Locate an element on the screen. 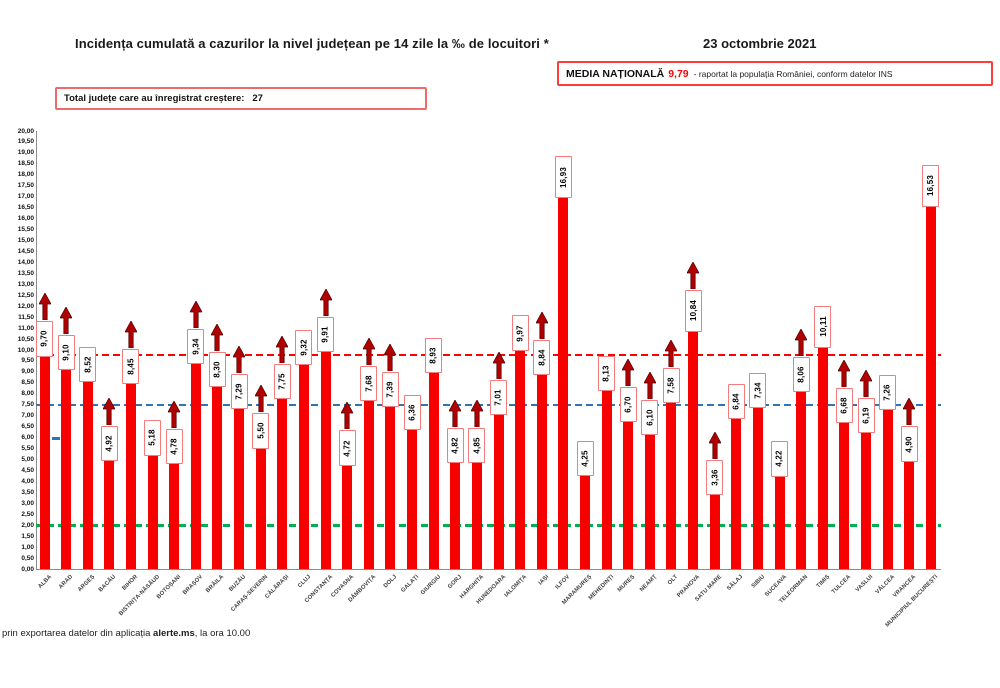  bar-value-text: 4,92 is located at coordinates (109, 443).